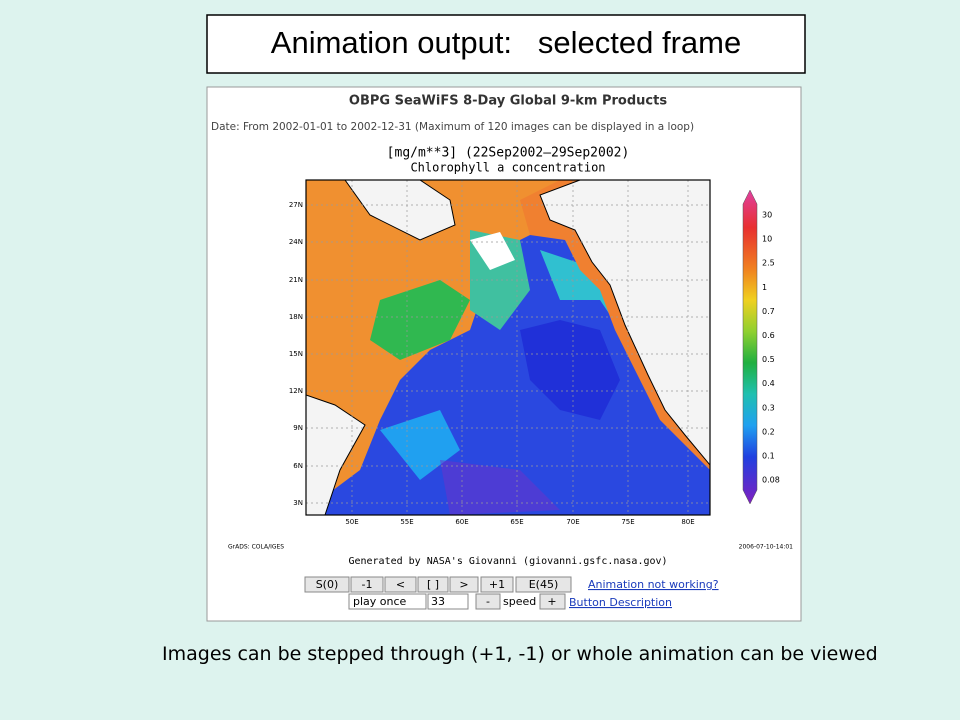 The image size is (960, 720). What do you see at coordinates (508, 101) in the screenshot?
I see `page-heading: OBPG SeaWiFS 8-Day Global 9-km Products` at bounding box center [508, 101].